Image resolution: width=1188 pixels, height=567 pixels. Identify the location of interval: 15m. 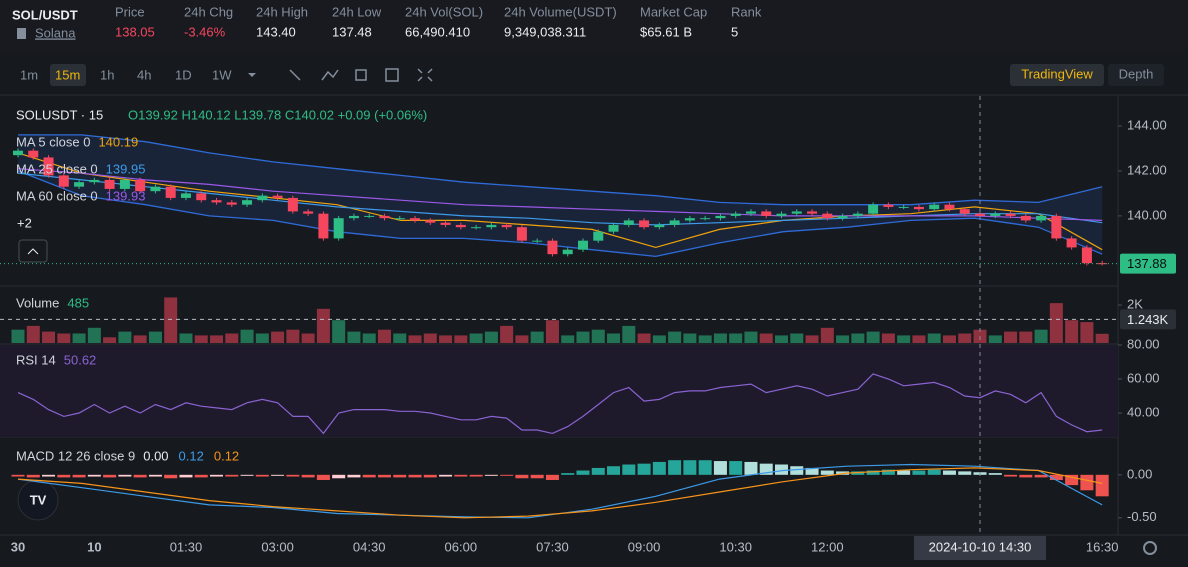
(67, 74).